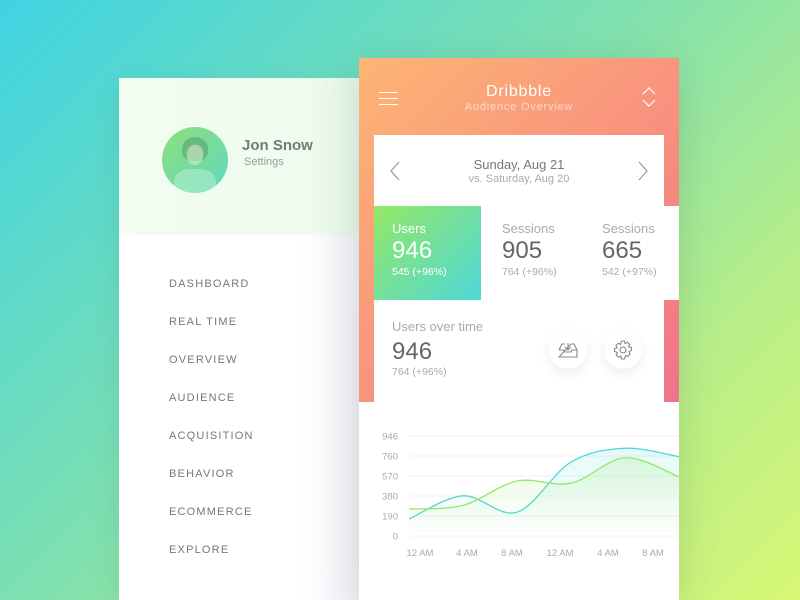 Image resolution: width=800 pixels, height=600 pixels. I want to click on card-label: Users over time, so click(438, 326).